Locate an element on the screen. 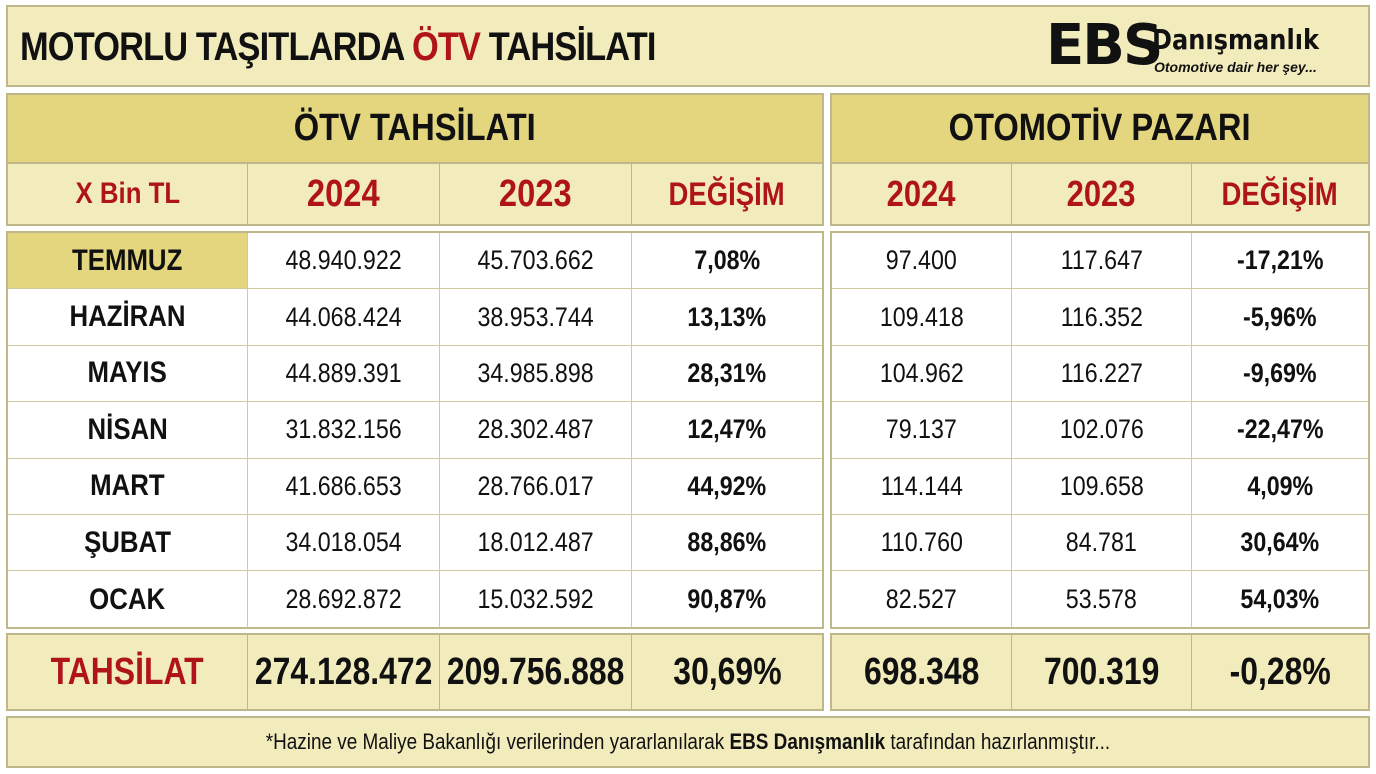  market-2023-cell: 84.781 is located at coordinates (1102, 542).